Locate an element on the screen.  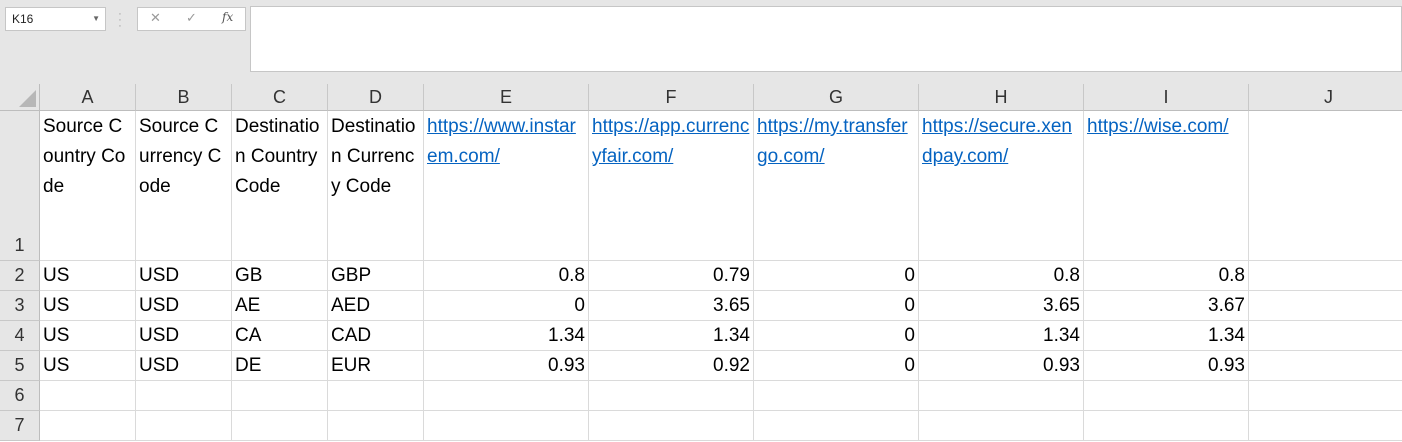
cell-i6 is located at coordinates (1166, 396).